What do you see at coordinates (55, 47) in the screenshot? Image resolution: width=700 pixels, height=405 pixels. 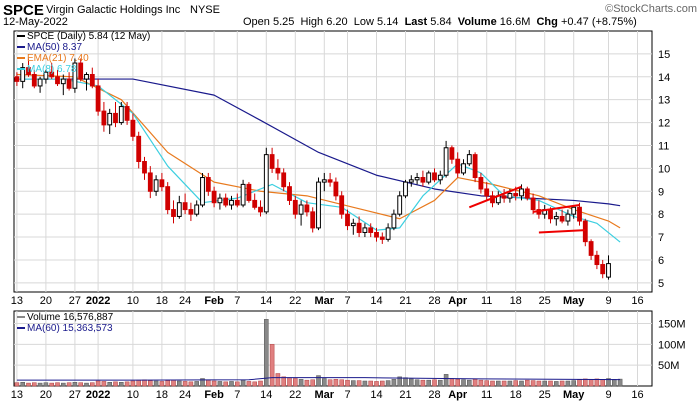 I see `legend-ma50-text: MA(50) 8.37` at bounding box center [55, 47].